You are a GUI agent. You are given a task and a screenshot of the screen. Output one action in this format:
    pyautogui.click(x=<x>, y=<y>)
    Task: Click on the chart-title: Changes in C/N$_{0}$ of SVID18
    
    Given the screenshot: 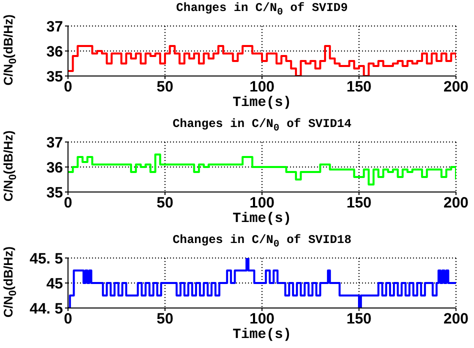 What is the action you would take?
    pyautogui.click(x=262, y=241)
    